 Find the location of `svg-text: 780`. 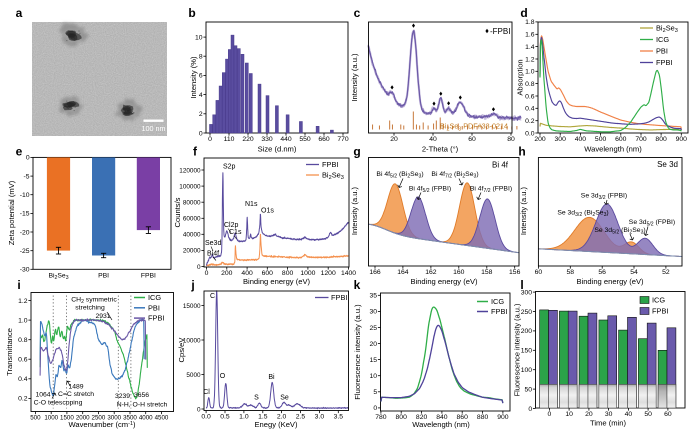

svg-text: 780 is located at coordinates (381, 417).